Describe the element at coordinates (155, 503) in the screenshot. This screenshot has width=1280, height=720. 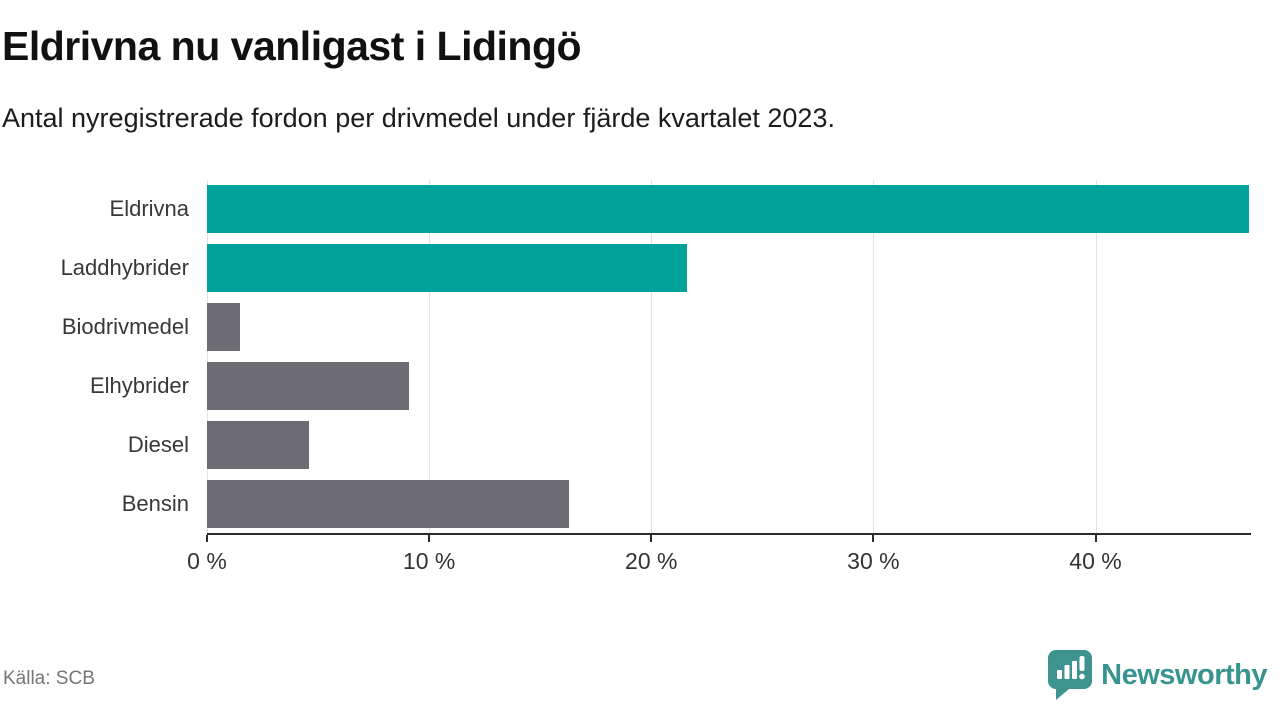
I see `category-label: Bensin` at that location.